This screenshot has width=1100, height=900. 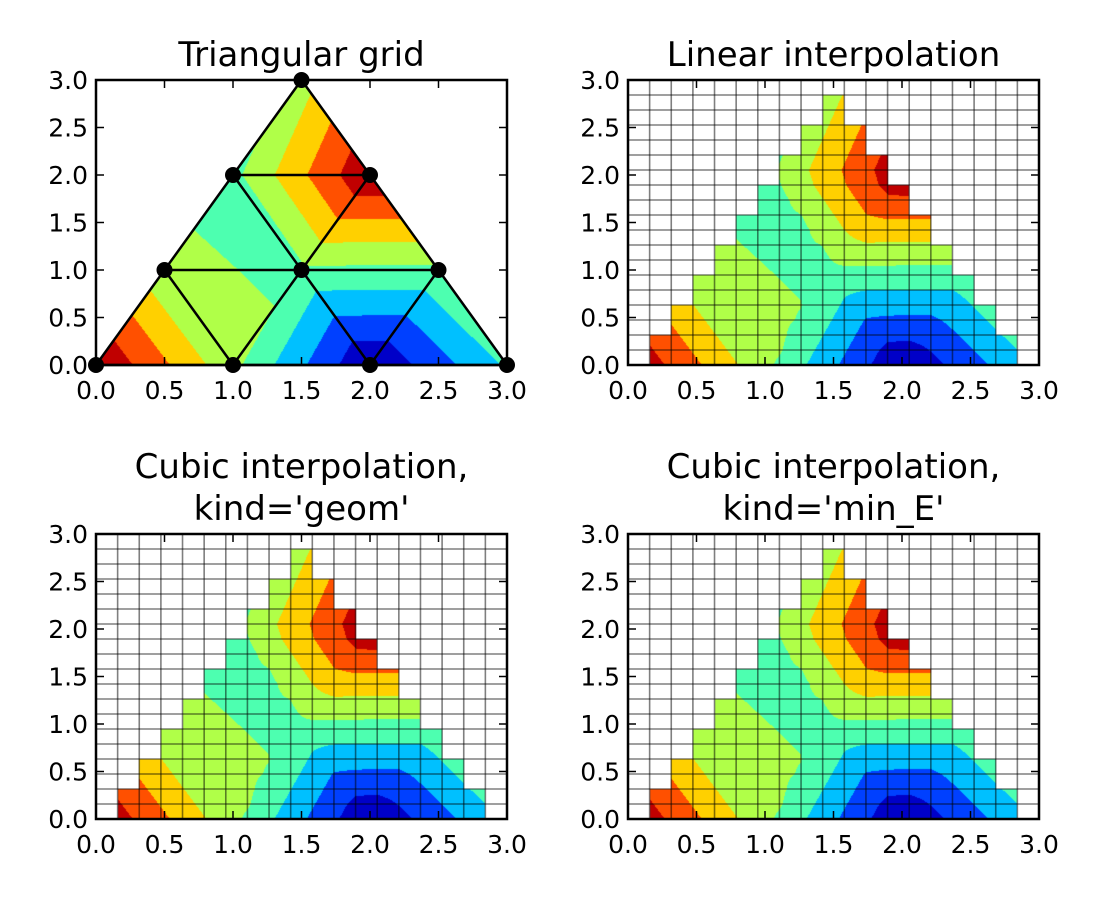 I want to click on subplot-title: kind='min_E', so click(x=833, y=509).